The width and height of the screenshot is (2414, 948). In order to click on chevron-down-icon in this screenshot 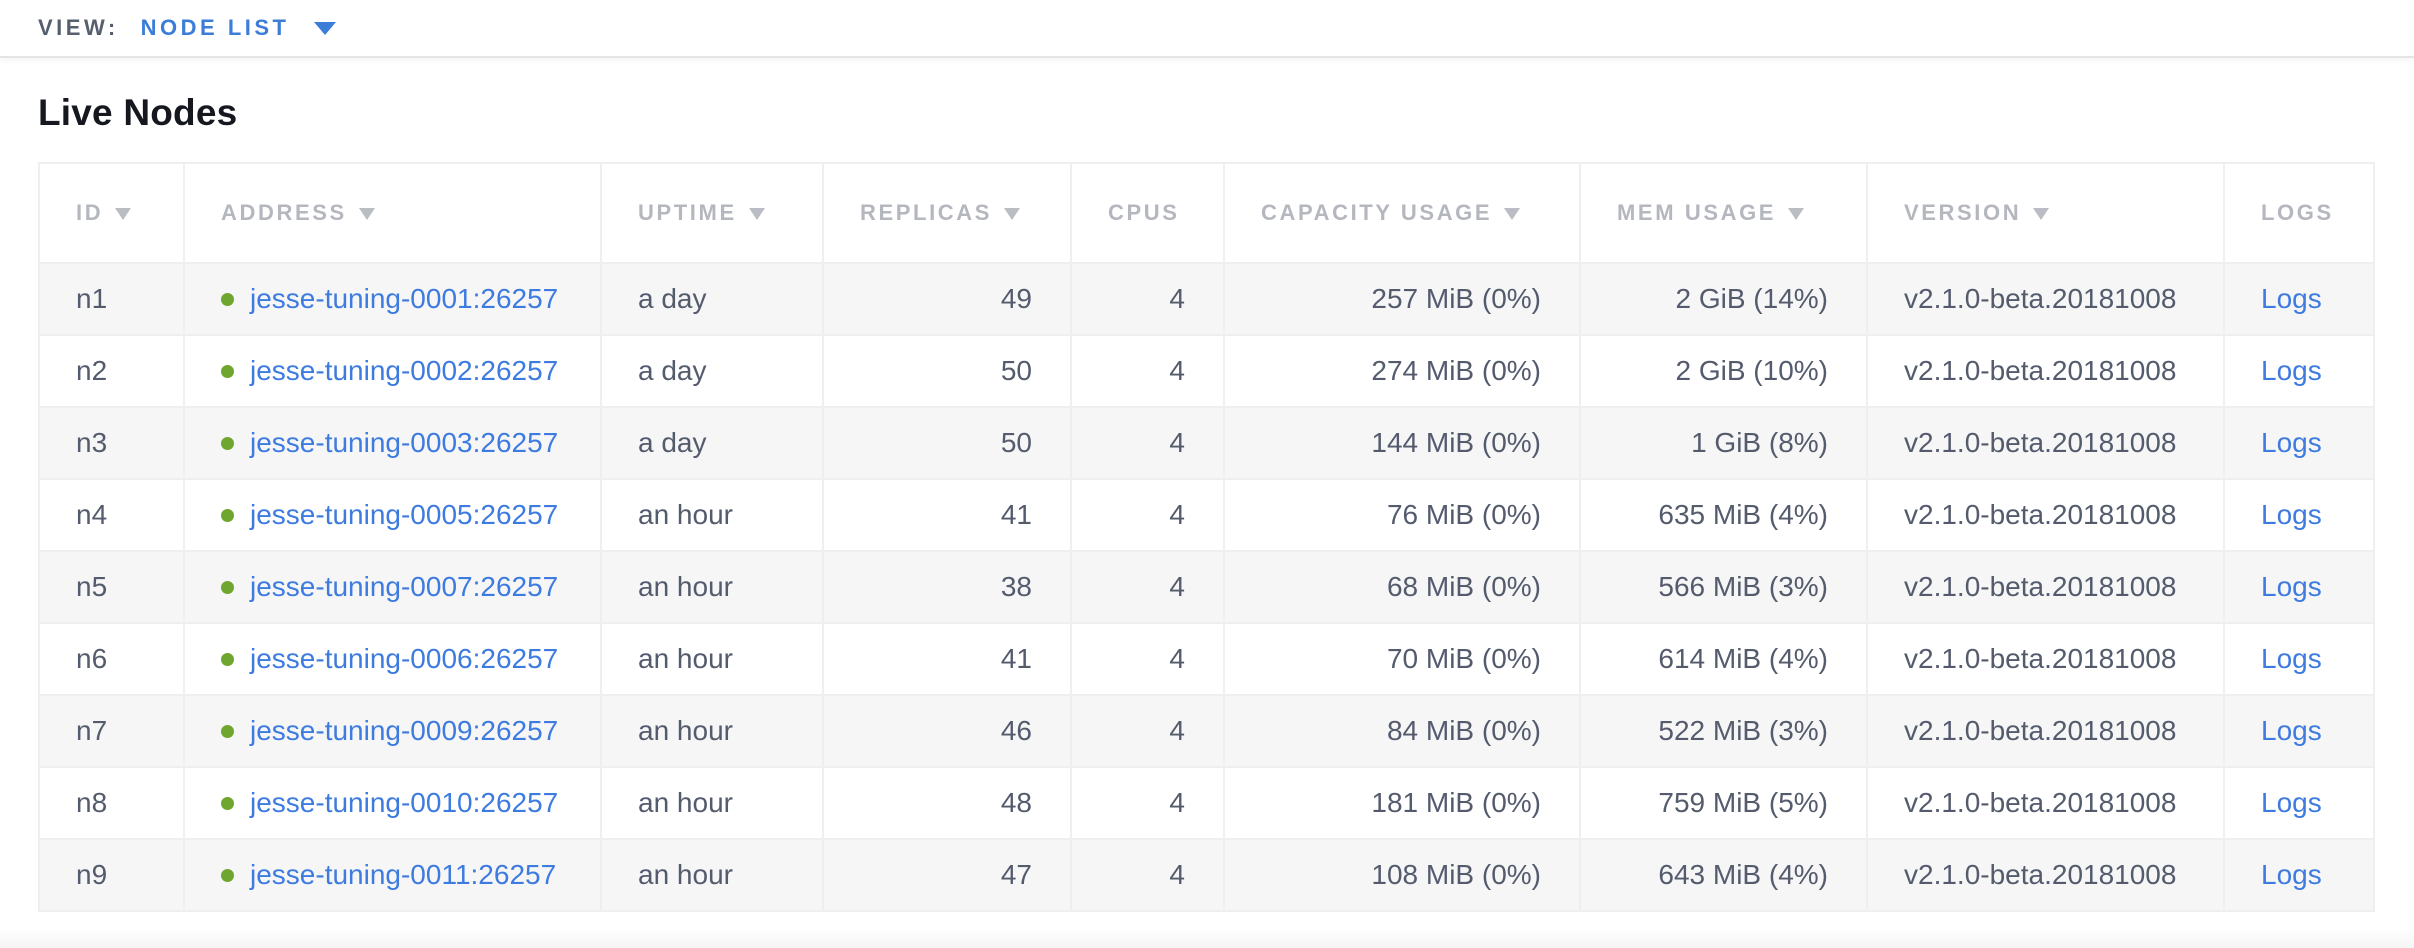, I will do `click(324, 28)`.